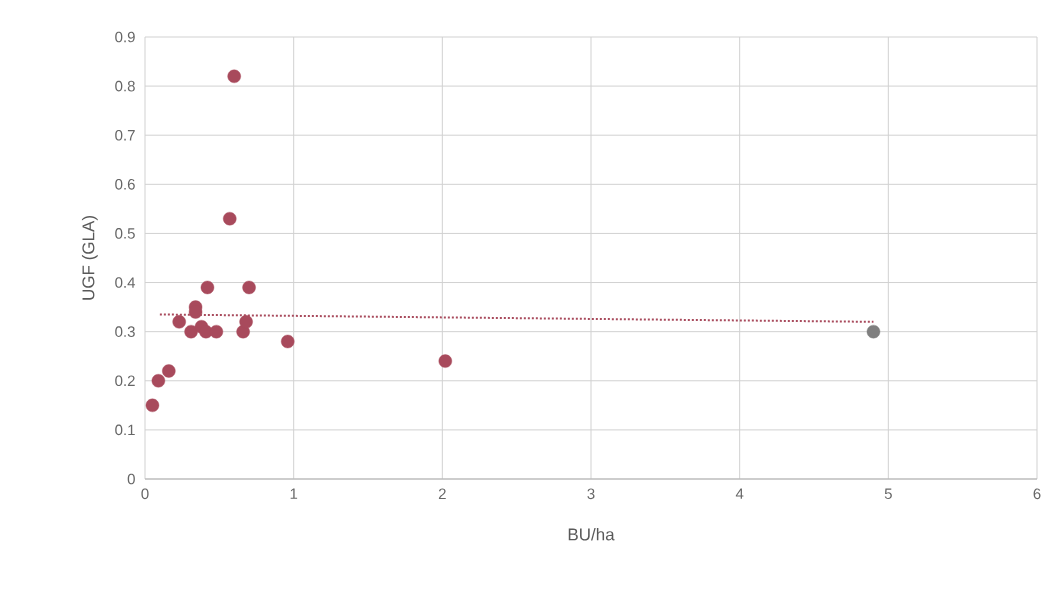 The height and width of the screenshot is (607, 1063). What do you see at coordinates (125, 37) in the screenshot?
I see `y-tick-label: 0.9` at bounding box center [125, 37].